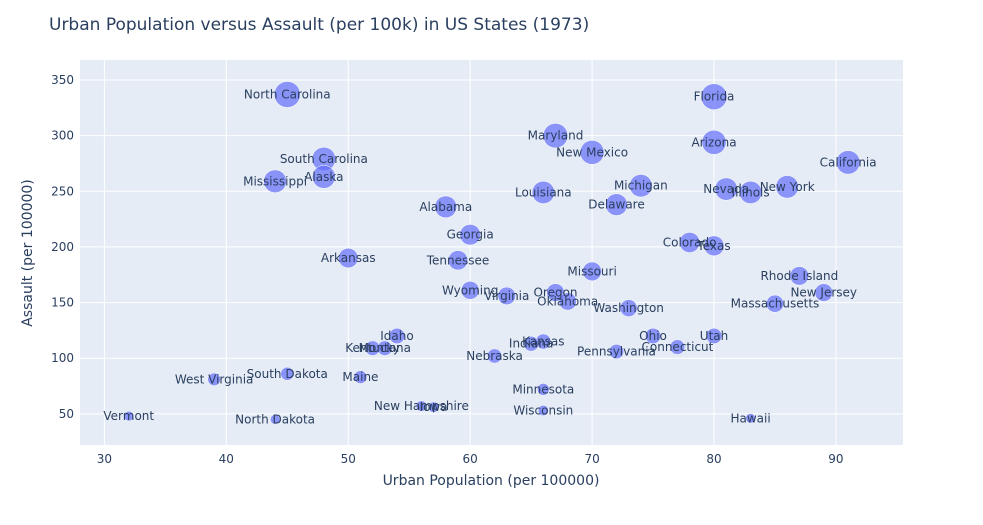 This screenshot has height=525, width=983. I want to click on data-point-label: Louisiana, so click(543, 192).